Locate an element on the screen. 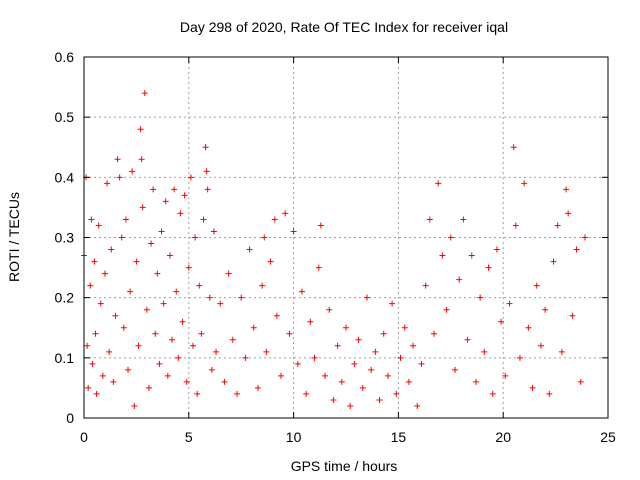  x-tick-label: 25 is located at coordinates (608, 437).